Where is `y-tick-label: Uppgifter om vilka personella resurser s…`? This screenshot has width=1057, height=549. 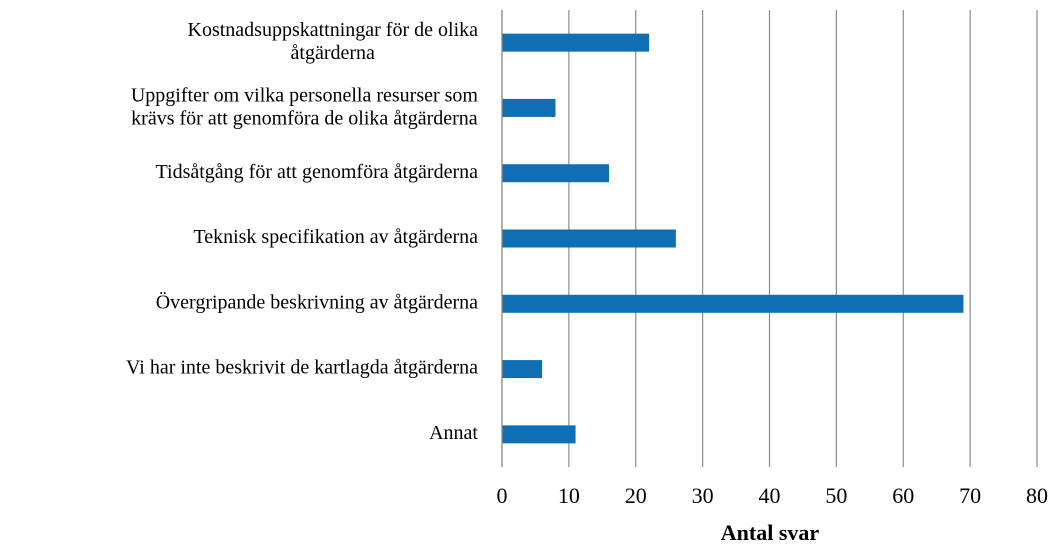
y-tick-label: Uppgifter om vilka personella resurser s… is located at coordinates (305, 106).